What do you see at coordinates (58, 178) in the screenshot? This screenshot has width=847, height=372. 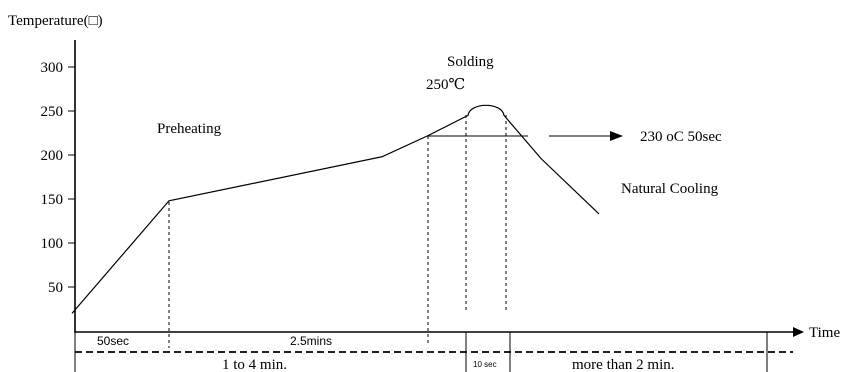 I see `y-ticks: 50 100 150 200 250 300` at bounding box center [58, 178].